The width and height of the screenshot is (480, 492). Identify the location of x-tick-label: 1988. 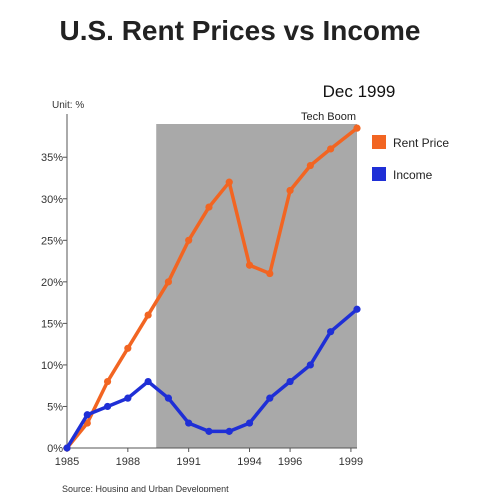
(128, 462).